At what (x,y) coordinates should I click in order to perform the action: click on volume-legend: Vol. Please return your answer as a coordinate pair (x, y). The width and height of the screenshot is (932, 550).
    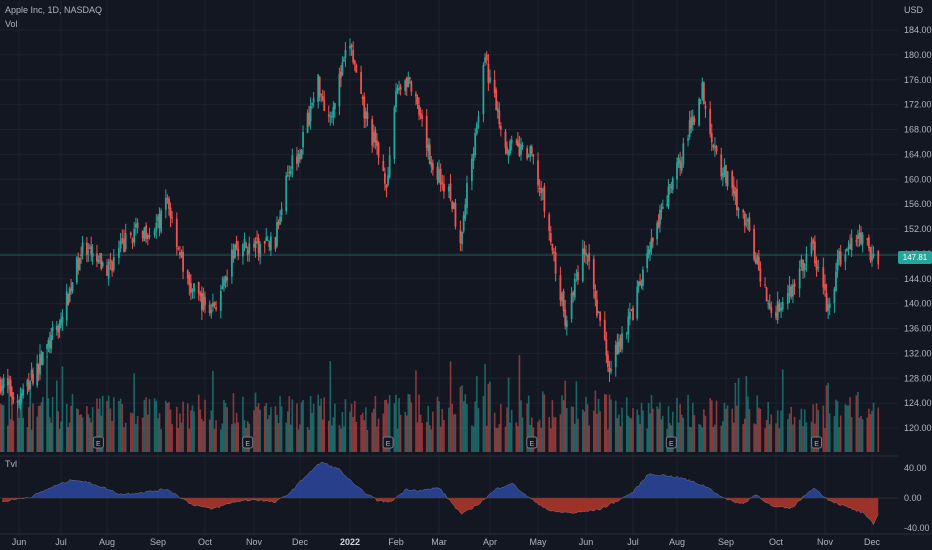
    Looking at the image, I should click on (11, 24).